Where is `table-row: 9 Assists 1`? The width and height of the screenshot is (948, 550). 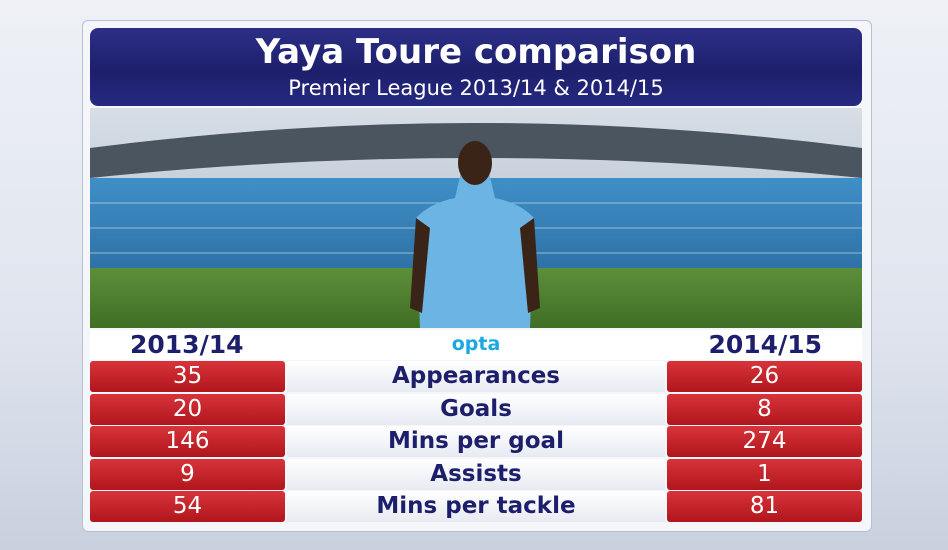 table-row: 9 Assists 1 is located at coordinates (476, 474).